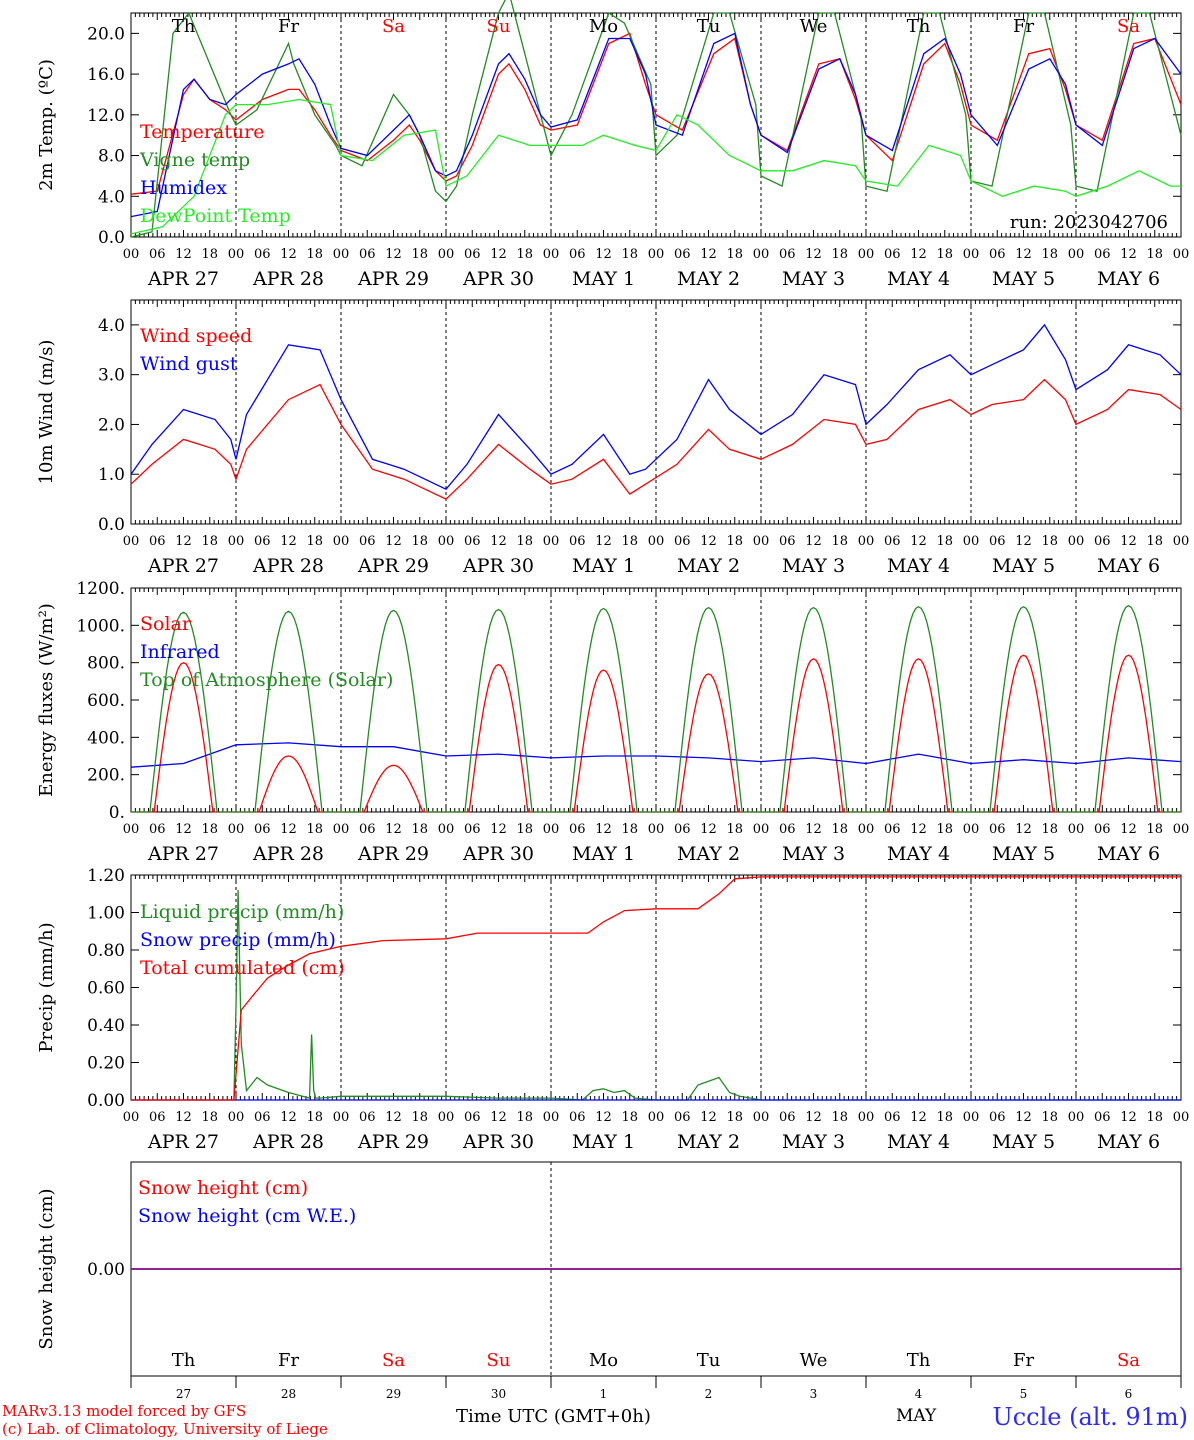  What do you see at coordinates (553, 1416) in the screenshot?
I see `time-axis-label: Time UTC (GMT+0h)` at bounding box center [553, 1416].